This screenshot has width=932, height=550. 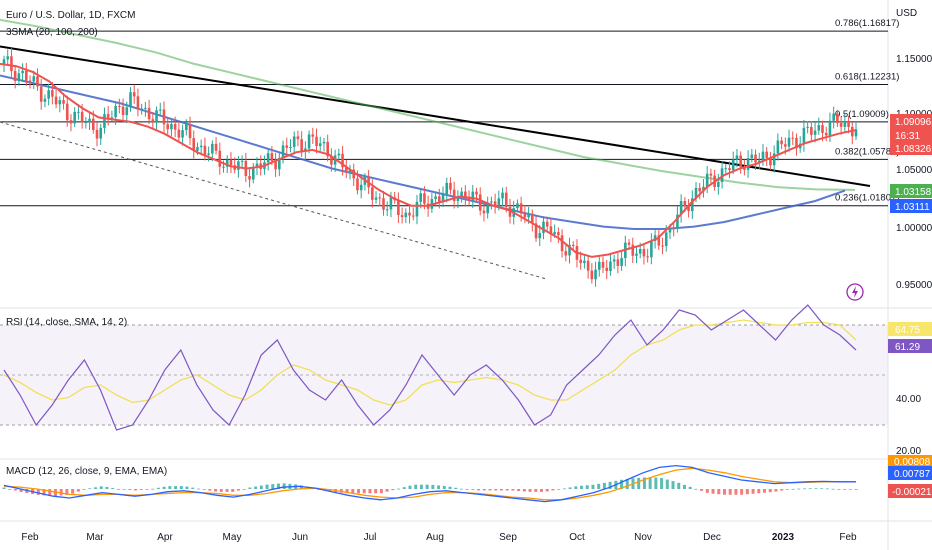 I want to click on macd-histogram, so click(x=430, y=486).